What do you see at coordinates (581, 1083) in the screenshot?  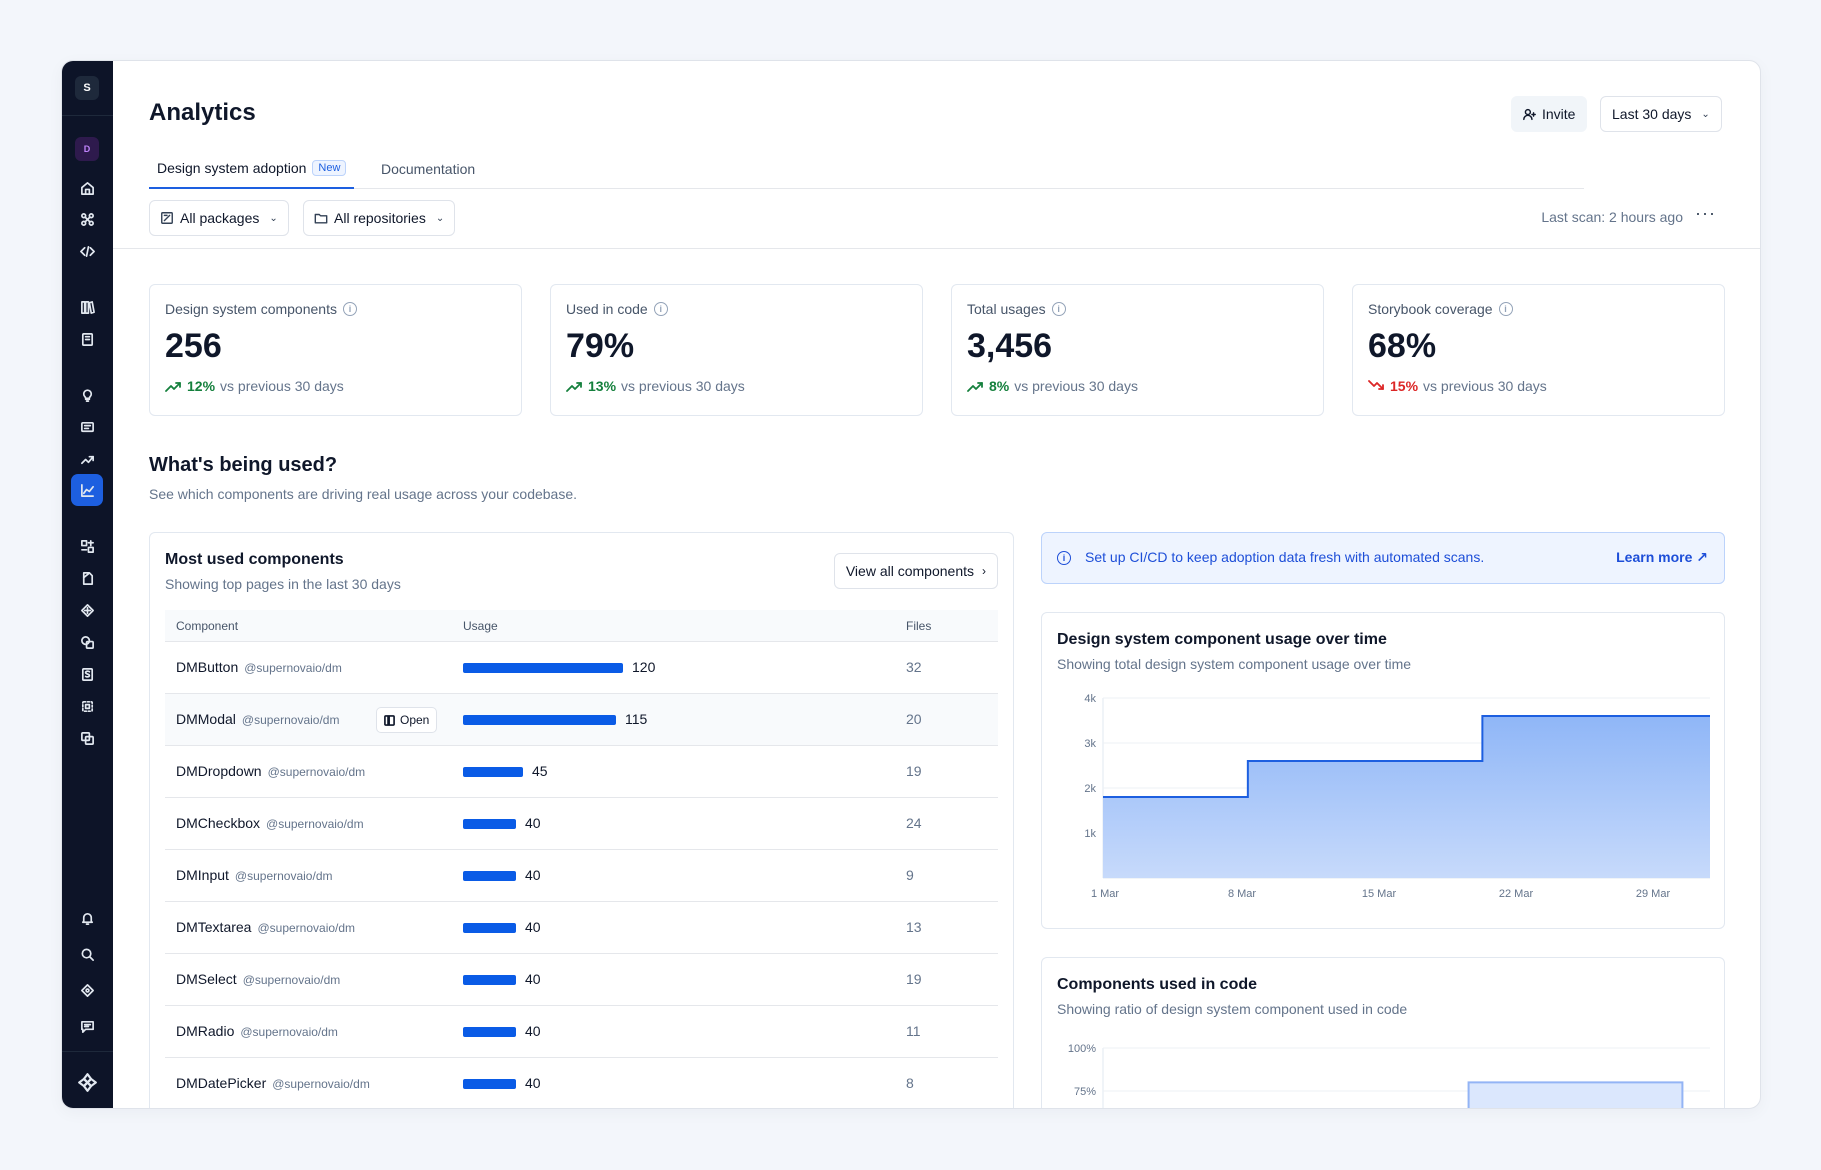 I see `table-row: DMDatePicker @supernovaio/dm 40 8` at bounding box center [581, 1083].